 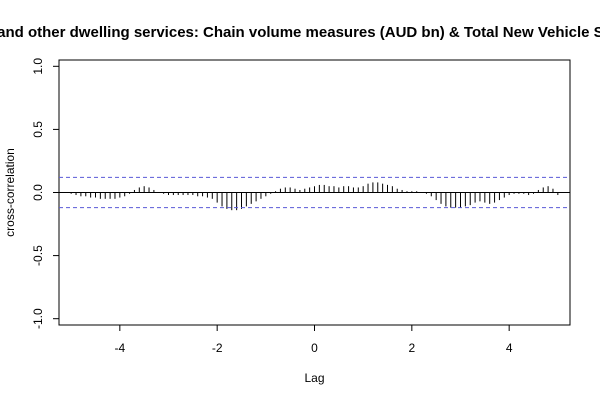 I want to click on x-axis-label: Lag, so click(x=314, y=378).